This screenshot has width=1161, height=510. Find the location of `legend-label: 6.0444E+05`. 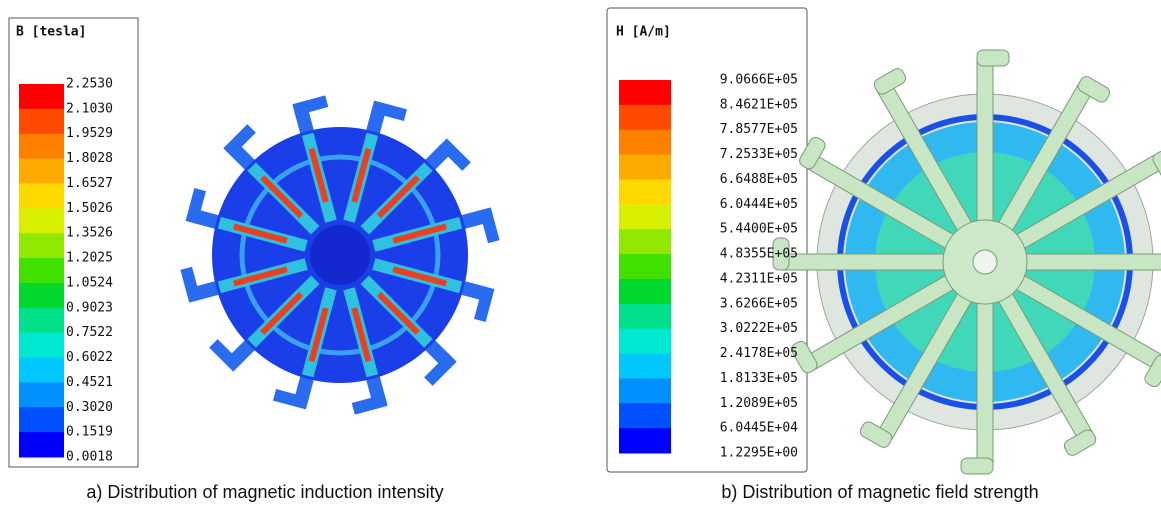

legend-label: 6.0444E+05 is located at coordinates (759, 204).